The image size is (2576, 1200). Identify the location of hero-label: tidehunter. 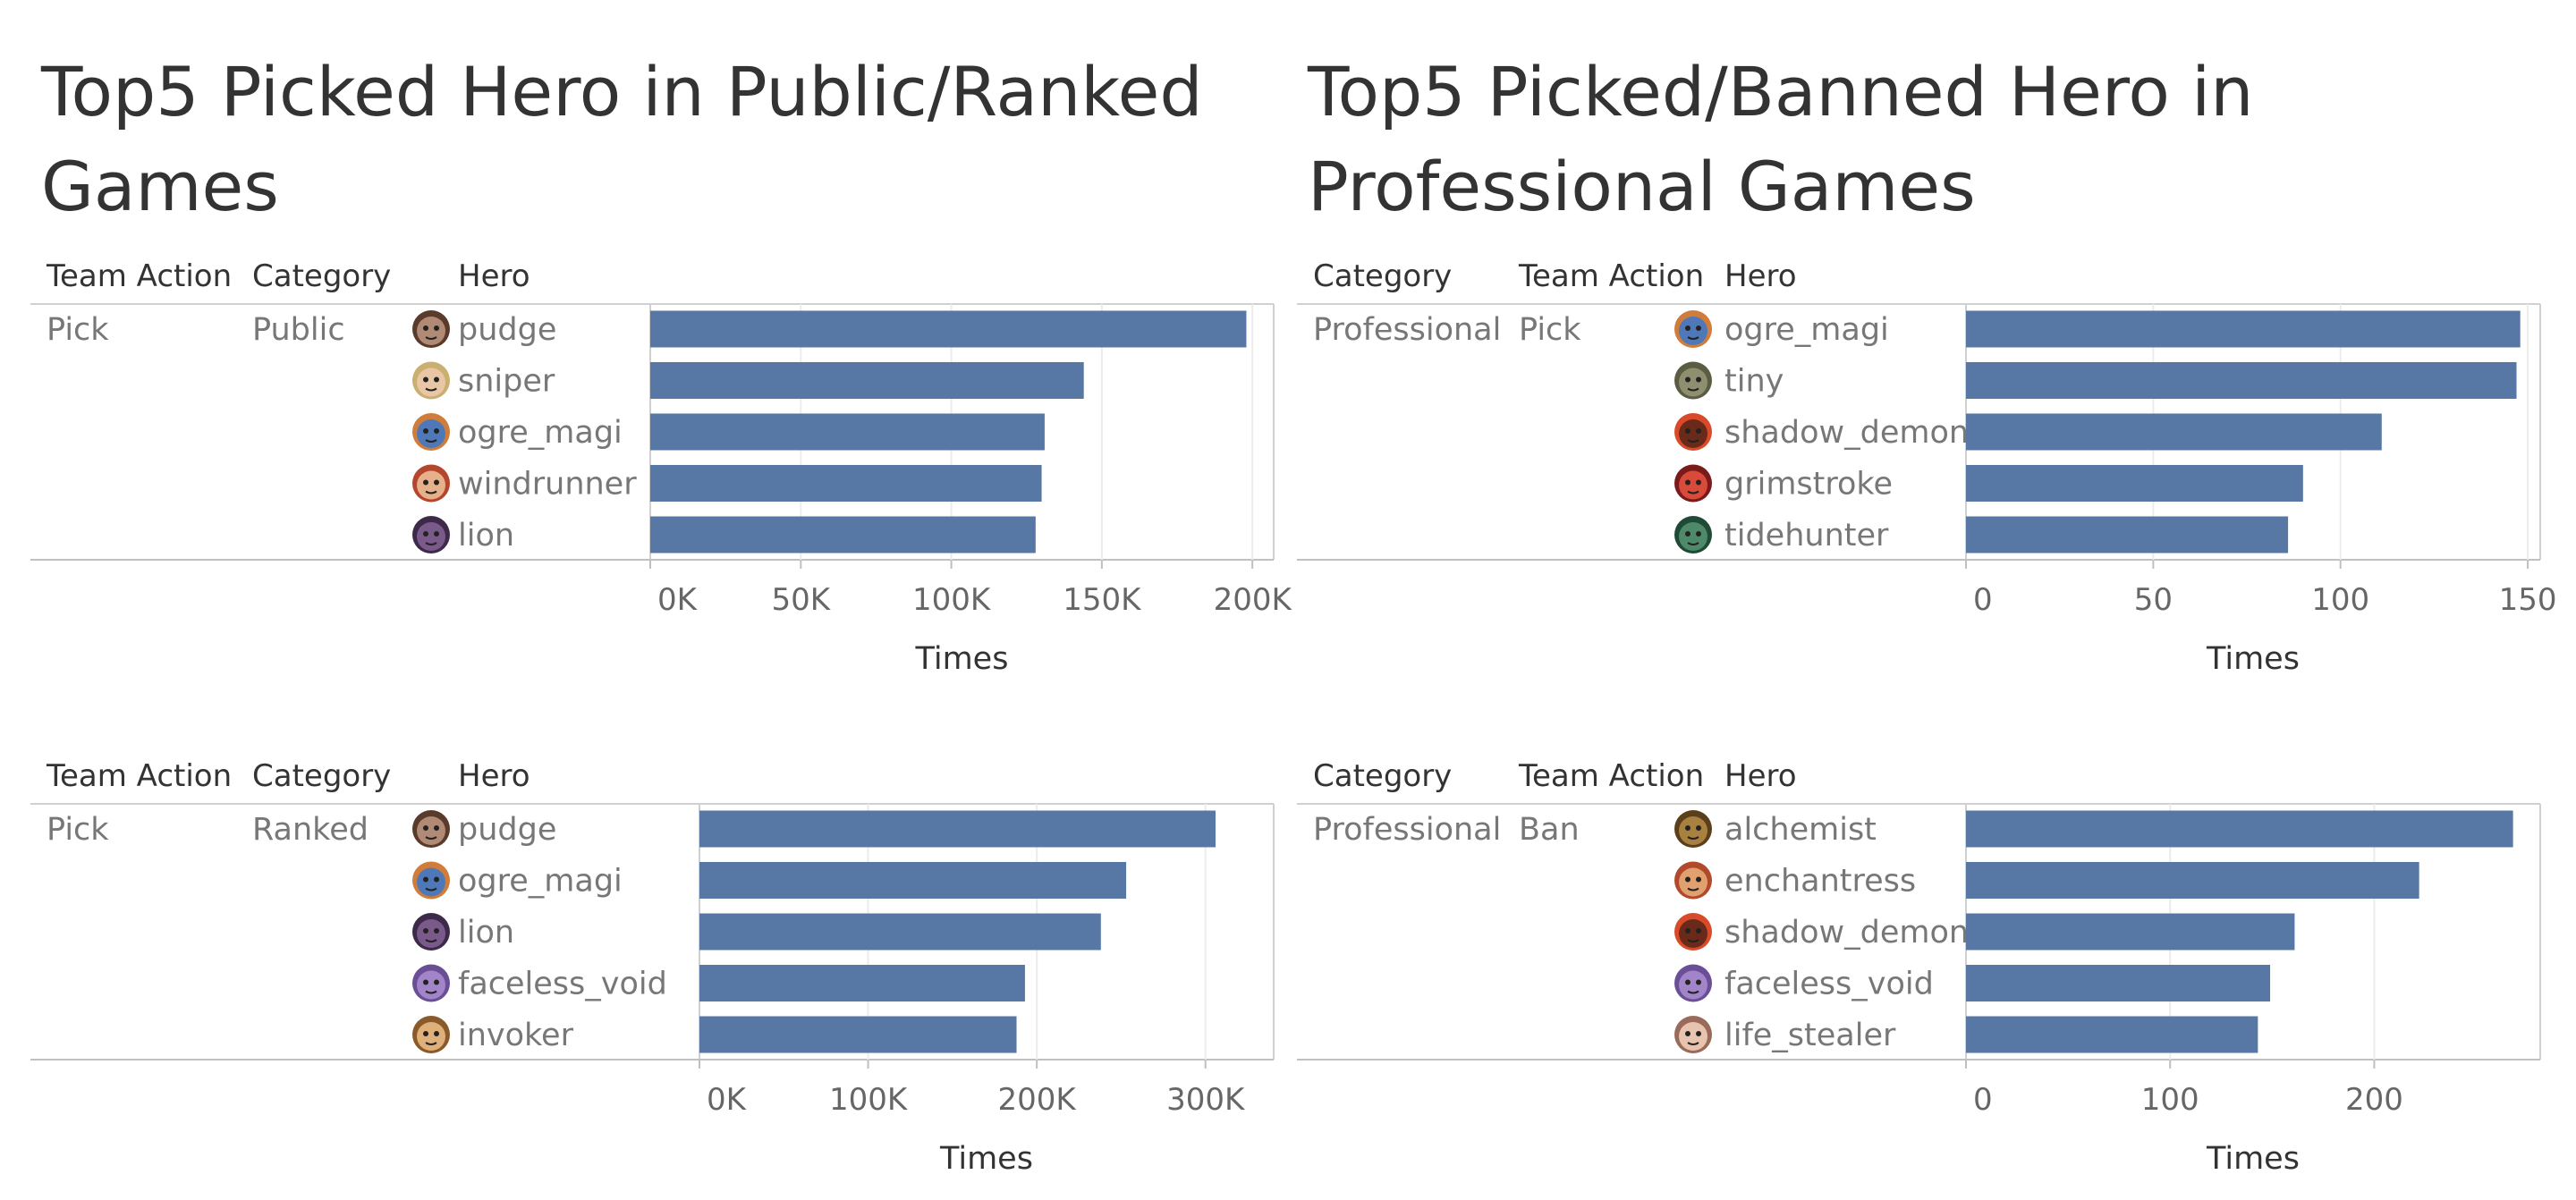
(1806, 536).